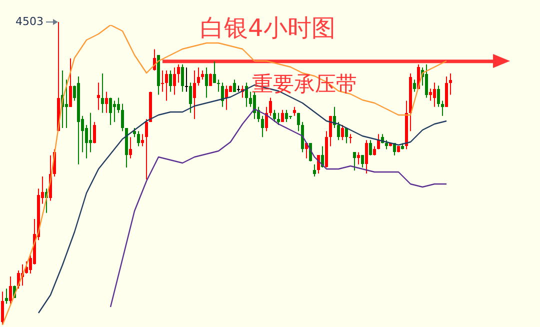 Image resolution: width=540 pixels, height=327 pixels. I want to click on annotation: 4503, so click(30, 21).